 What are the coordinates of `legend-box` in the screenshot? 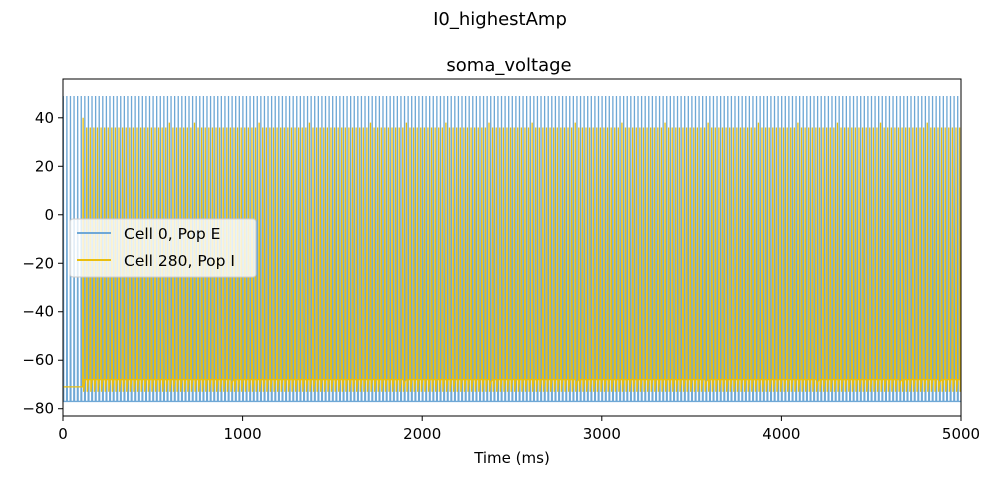 It's located at (163, 248).